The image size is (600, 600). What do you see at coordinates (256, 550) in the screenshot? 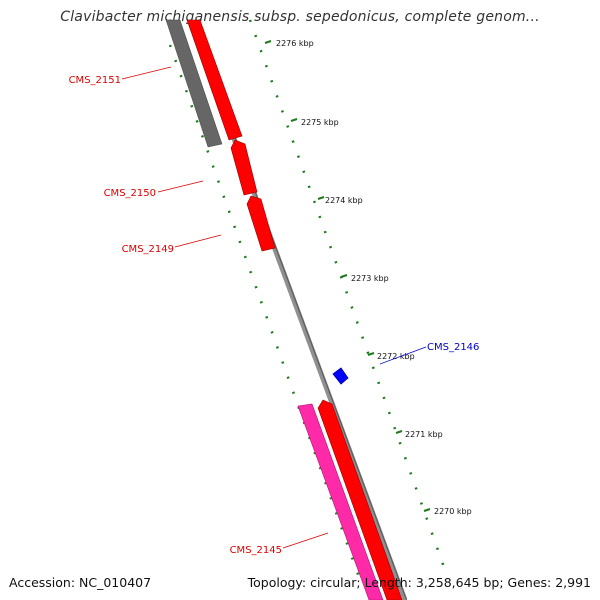
I see `gene-label-cms-2145: CMS_2145` at bounding box center [256, 550].